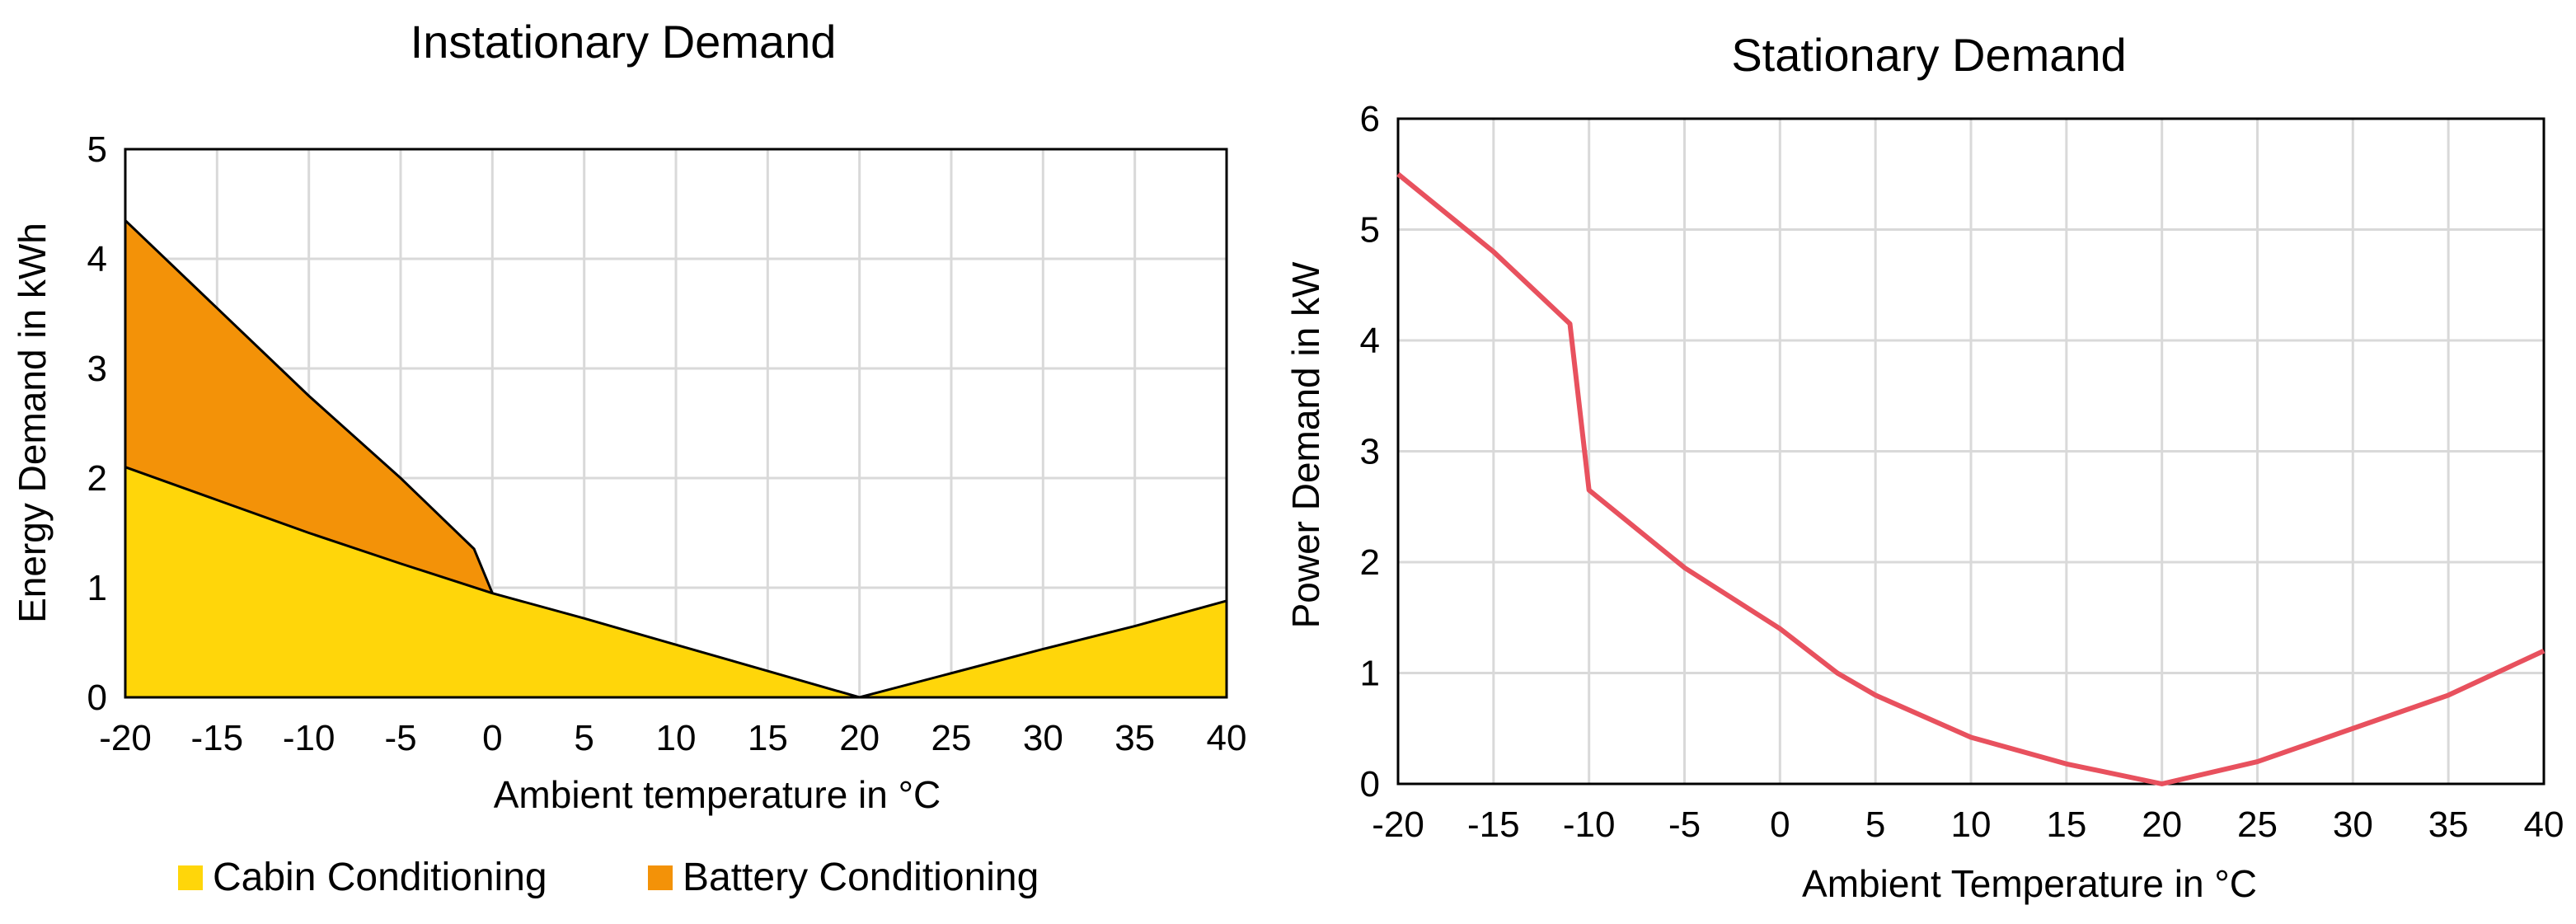 The height and width of the screenshot is (924, 2576). I want to click on right-x-ticks: -20 -15 -10 -5 0 5 10 15 20 25 30 35 40, so click(1968, 824).